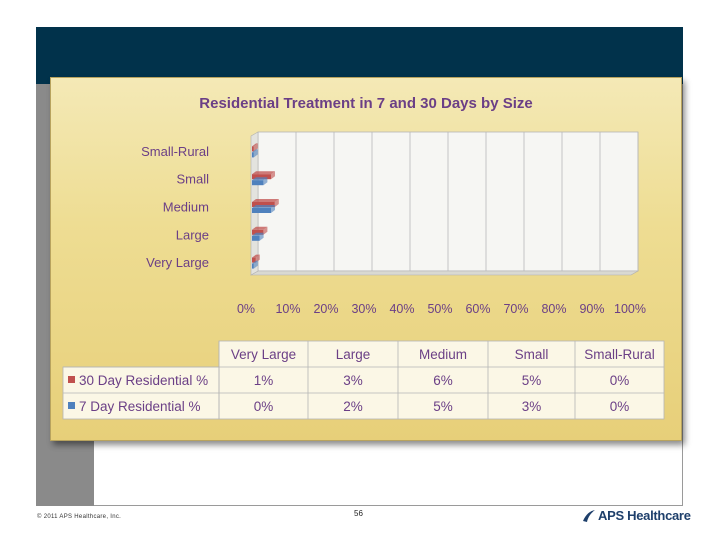  I want to click on copyright-text: © 2011 APS Healthcare, Inc., so click(79, 517).